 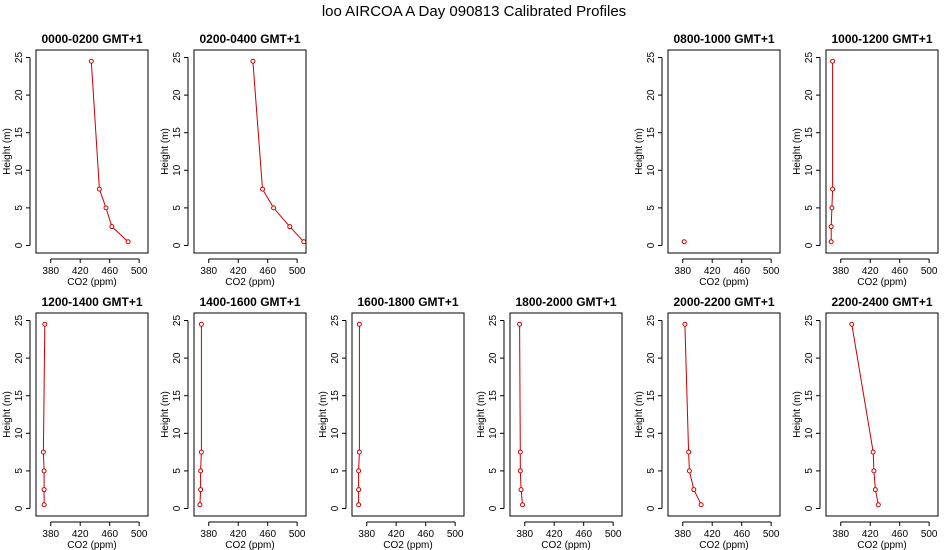 I want to click on panel-title: 1600-1800 GMT+1, so click(x=407, y=302).